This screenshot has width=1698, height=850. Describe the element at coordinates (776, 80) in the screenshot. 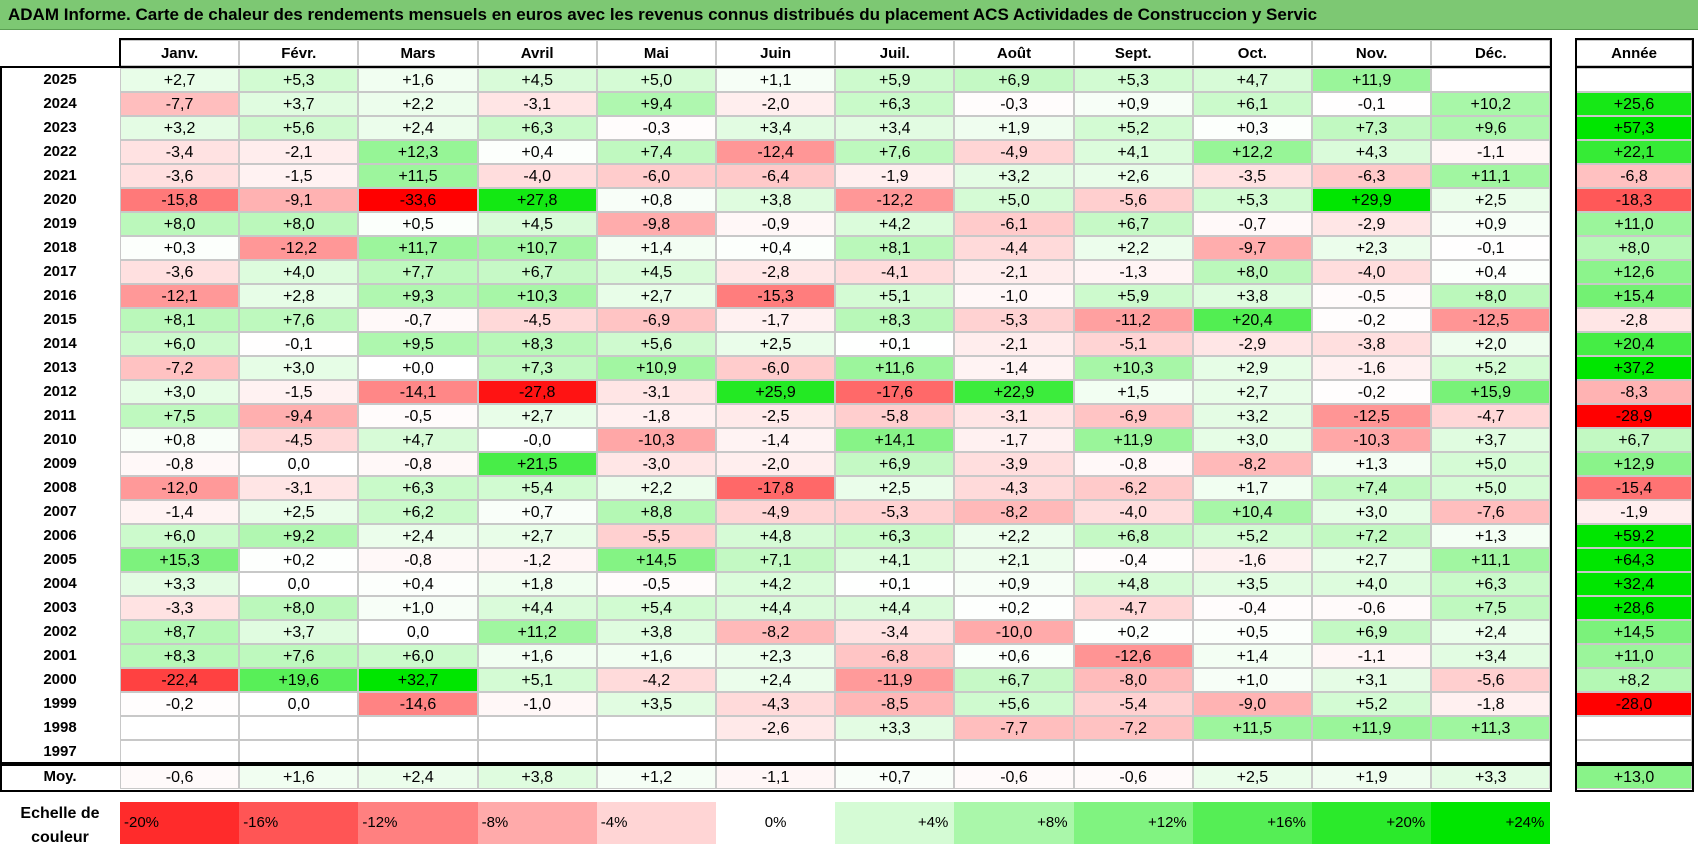

I see `heatmap-cell: +1,1` at that location.